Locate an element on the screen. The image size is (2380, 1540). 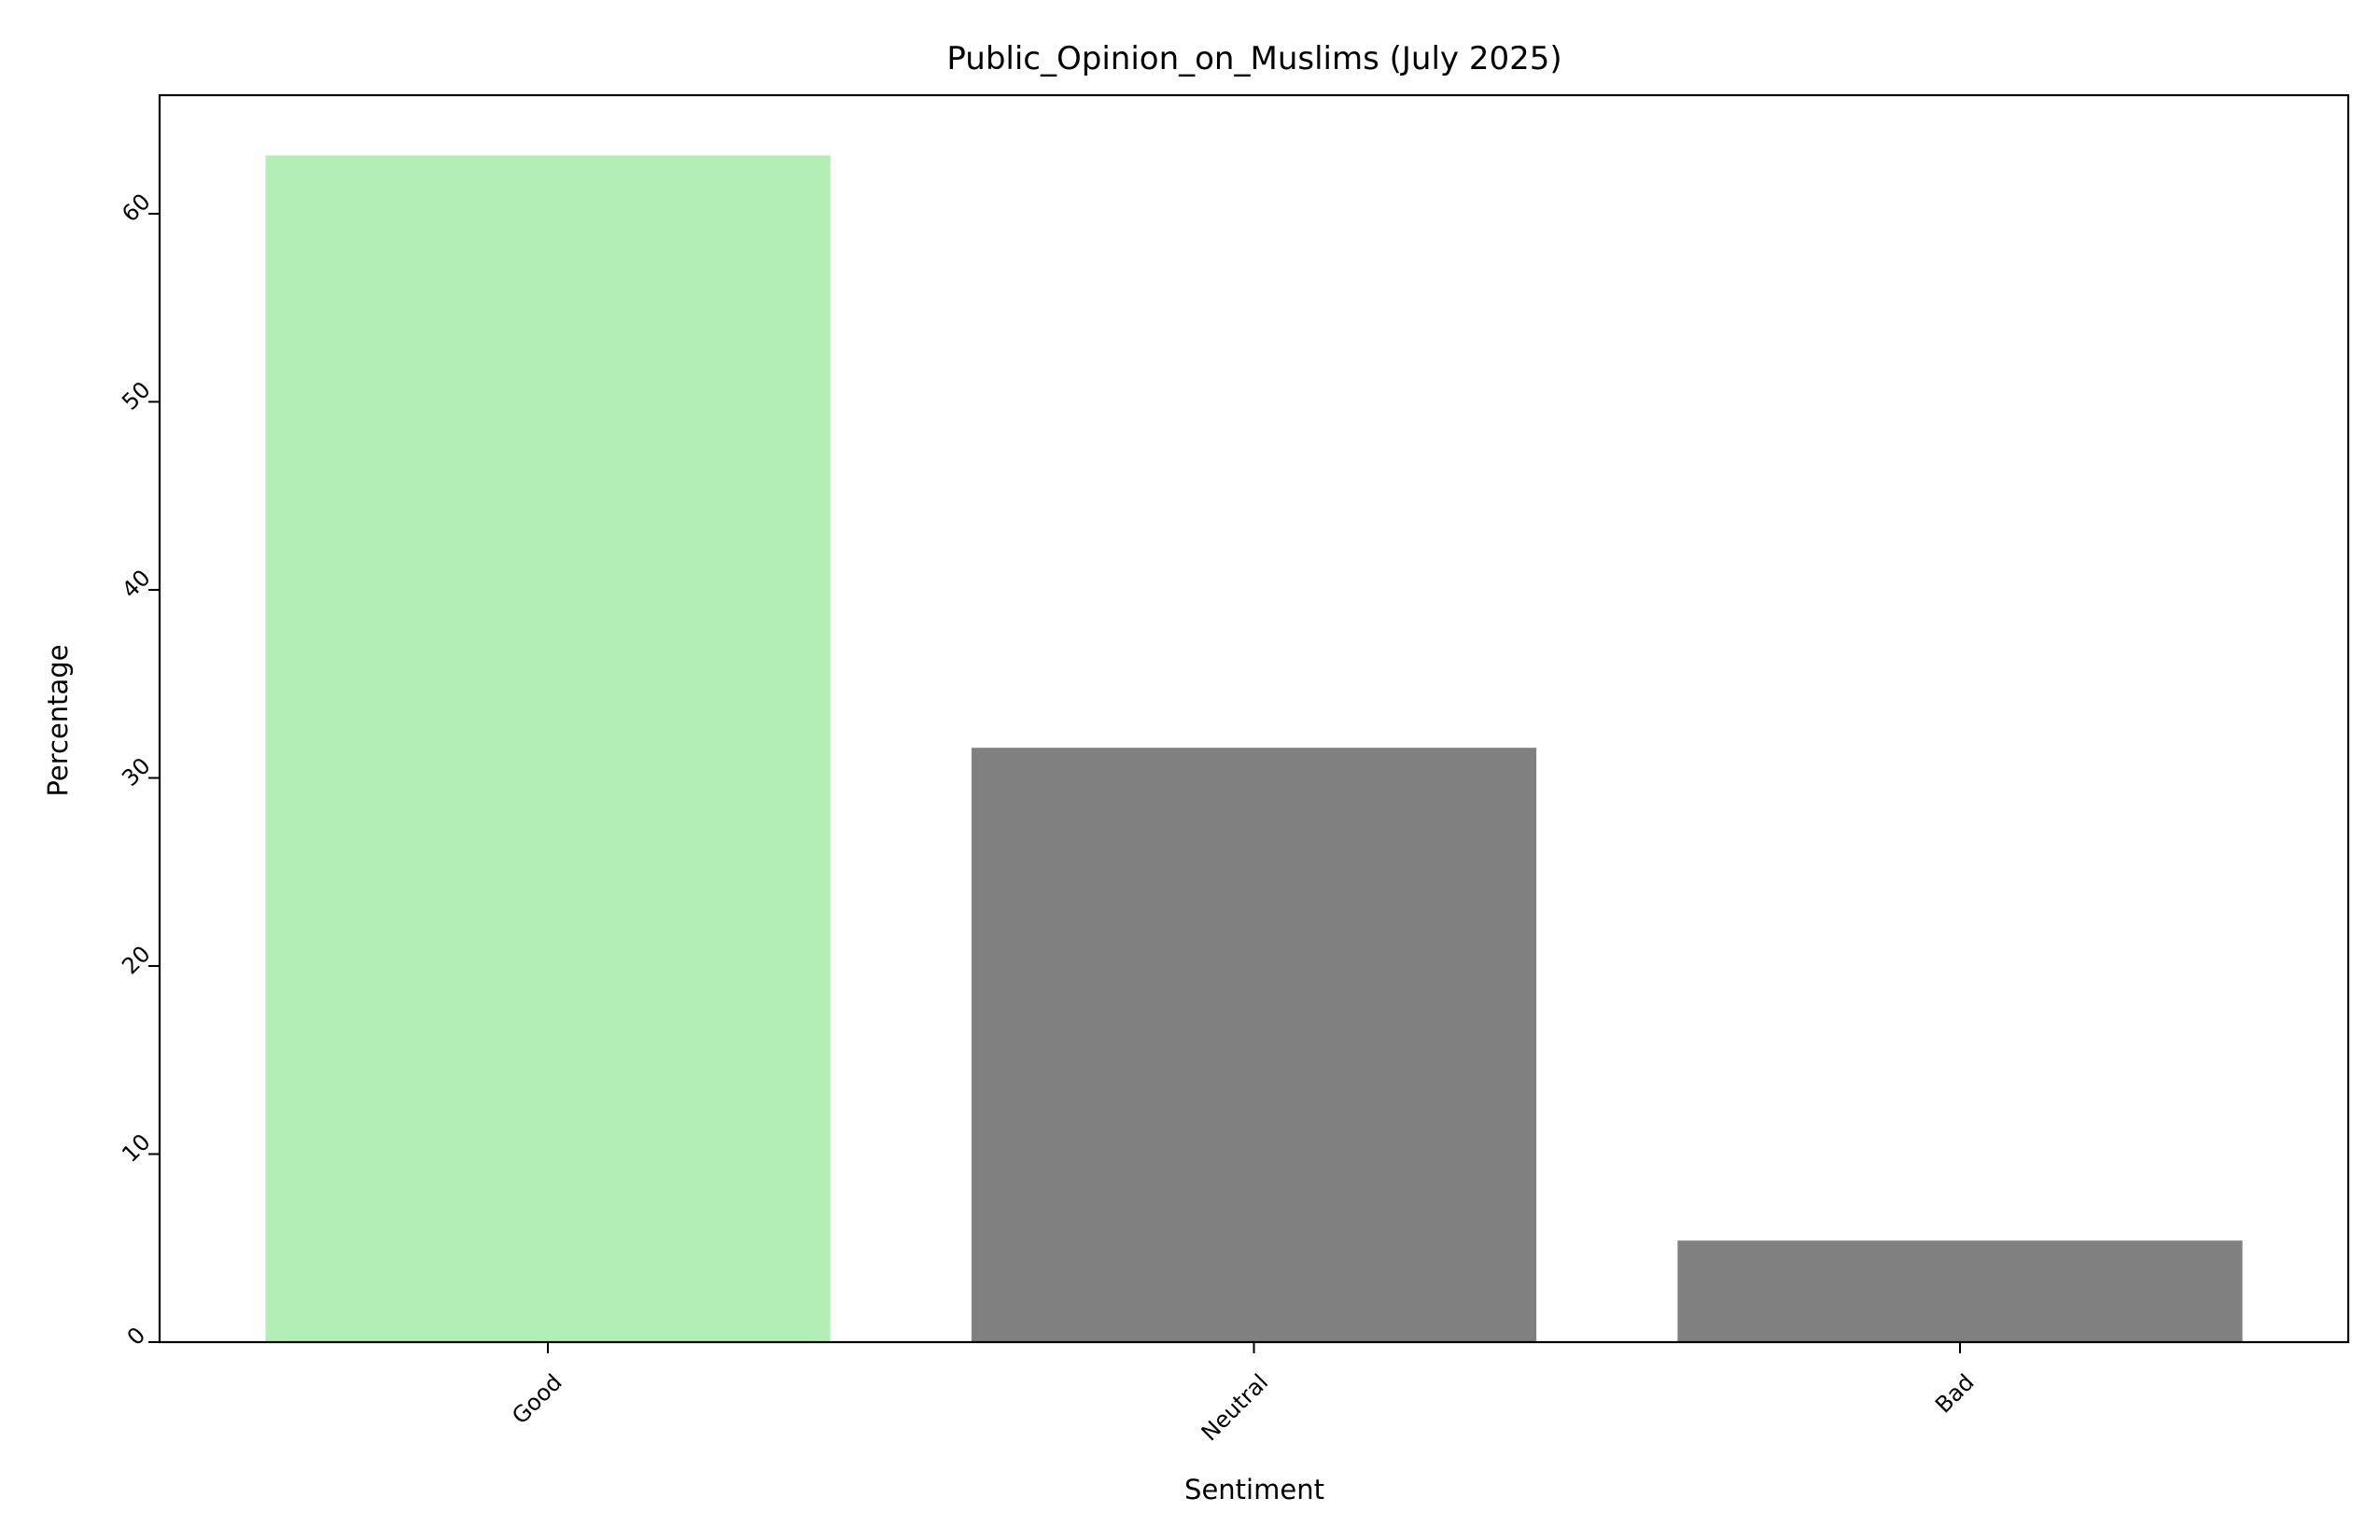
y-tick-label: 10 is located at coordinates (136, 1147).